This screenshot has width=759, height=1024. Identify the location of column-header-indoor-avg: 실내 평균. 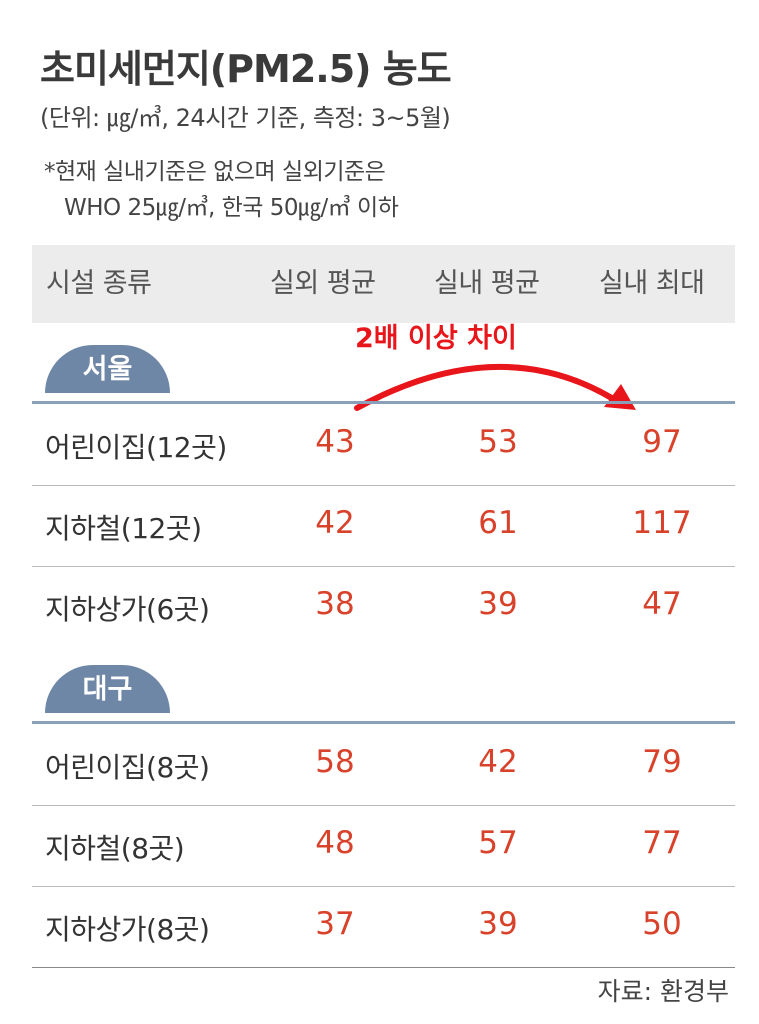
(487, 283).